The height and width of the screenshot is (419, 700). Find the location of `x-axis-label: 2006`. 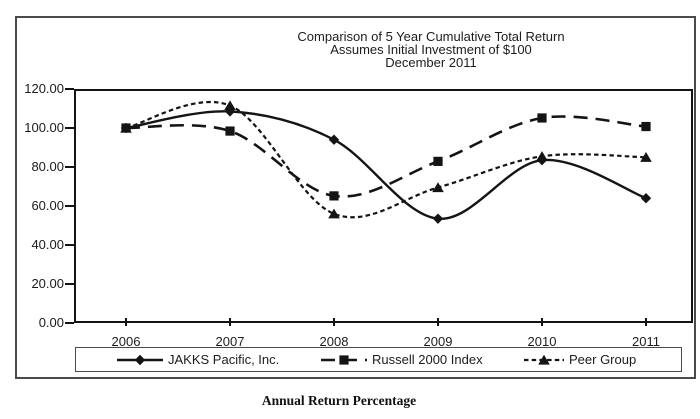

x-axis-label: 2006 is located at coordinates (126, 341).